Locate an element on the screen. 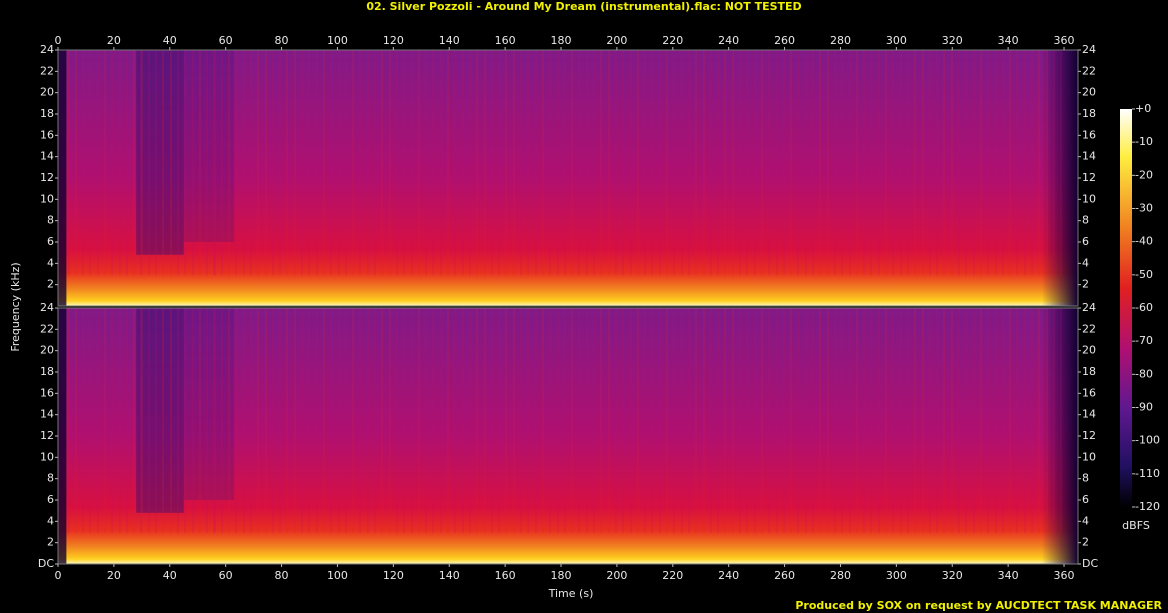  colorbar-tick-label: -30 is located at coordinates (1144, 208).